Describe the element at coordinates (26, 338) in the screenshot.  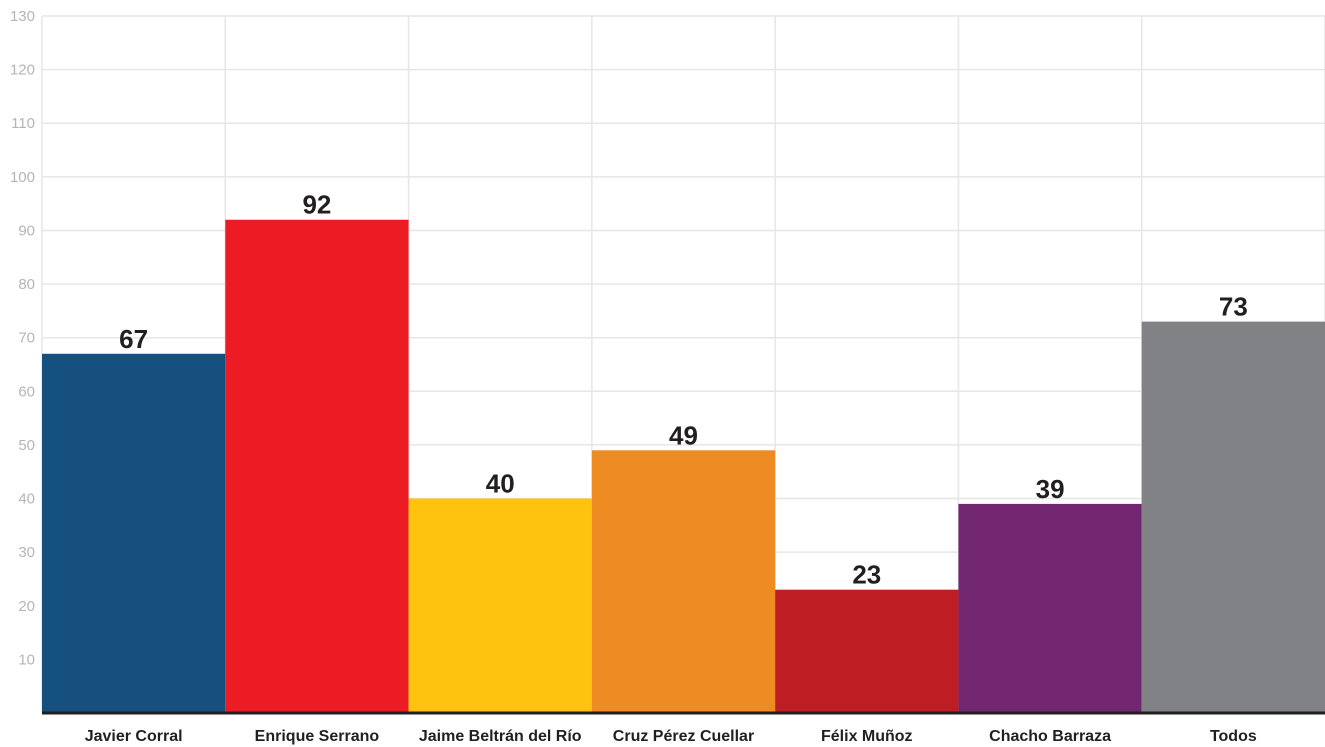
I see `y-tick-label: 70` at that location.